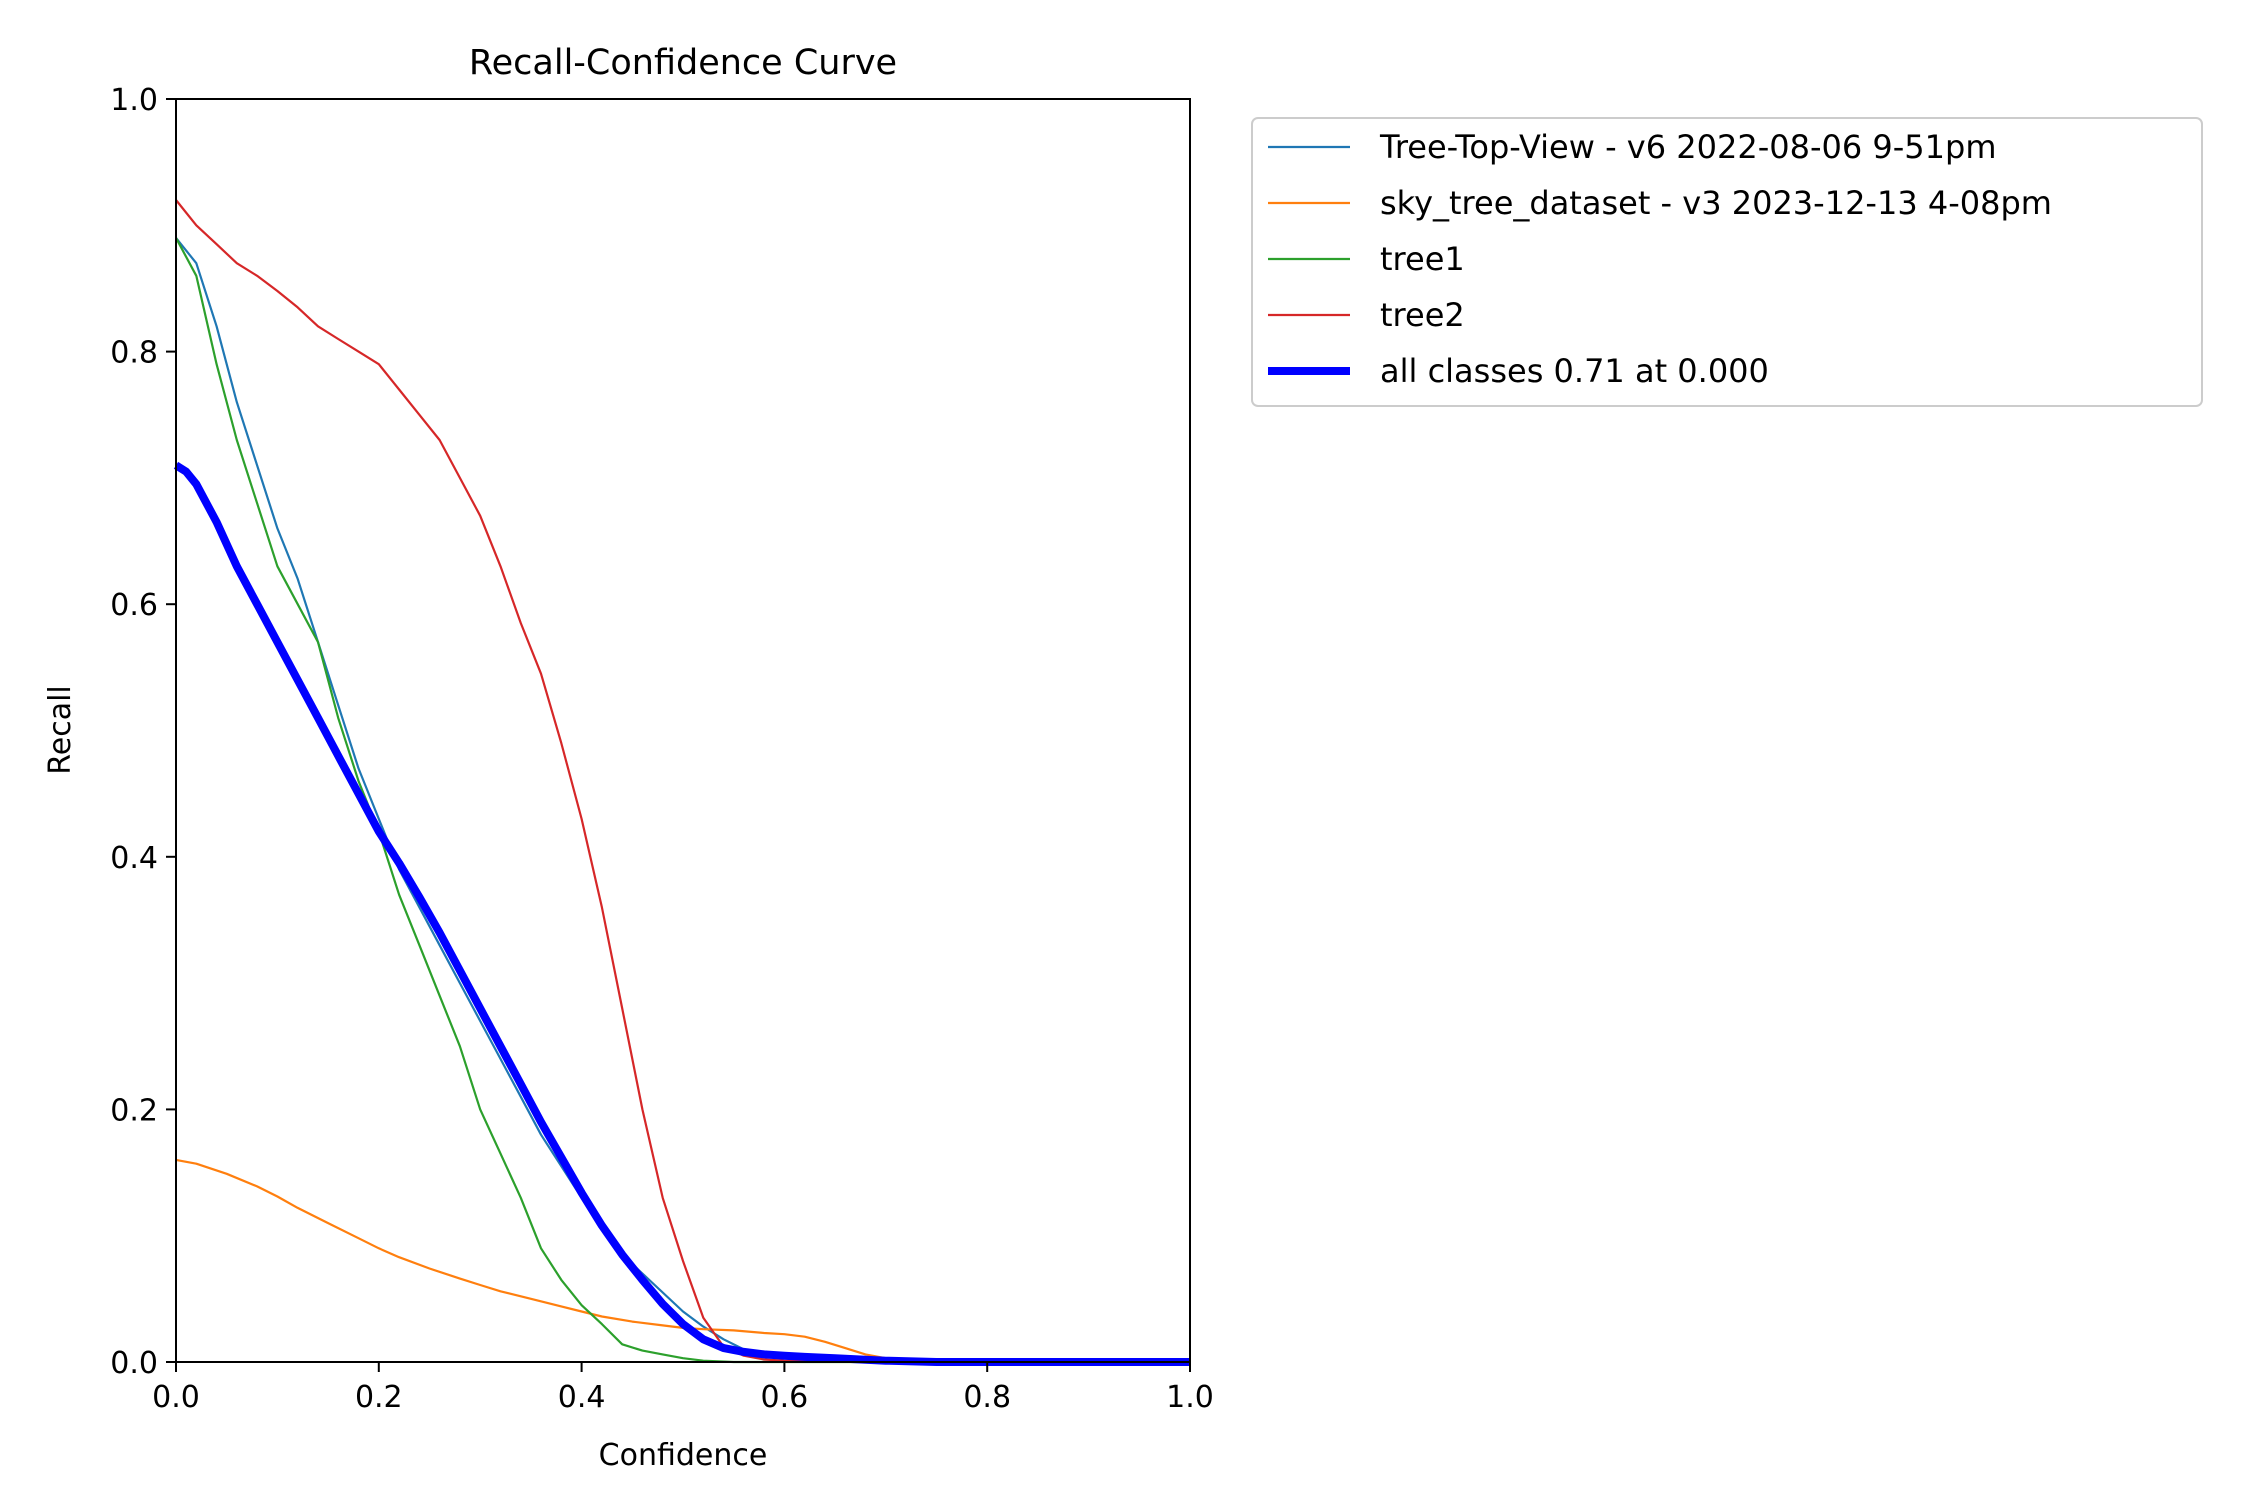 The width and height of the screenshot is (2250, 1500). What do you see at coordinates (683, 1455) in the screenshot?
I see `x-axis-label: Confidence` at bounding box center [683, 1455].